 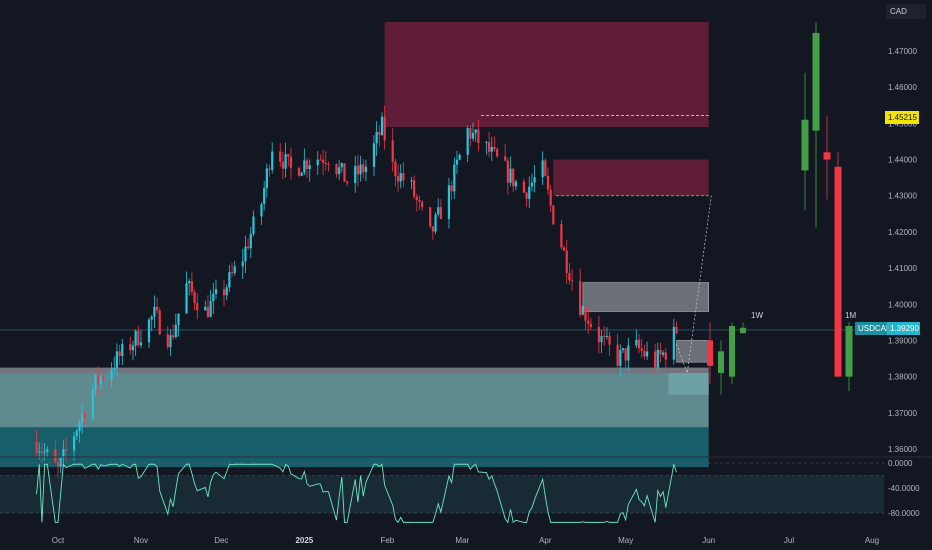 What do you see at coordinates (708, 540) in the screenshot?
I see `time-tick-label: Jun` at bounding box center [708, 540].